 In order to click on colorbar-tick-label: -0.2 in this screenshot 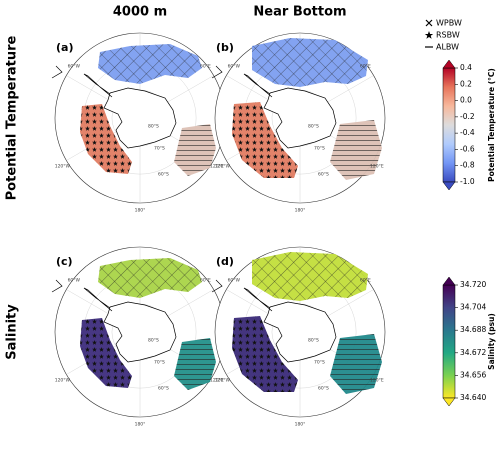, I will do `click(467, 116)`.